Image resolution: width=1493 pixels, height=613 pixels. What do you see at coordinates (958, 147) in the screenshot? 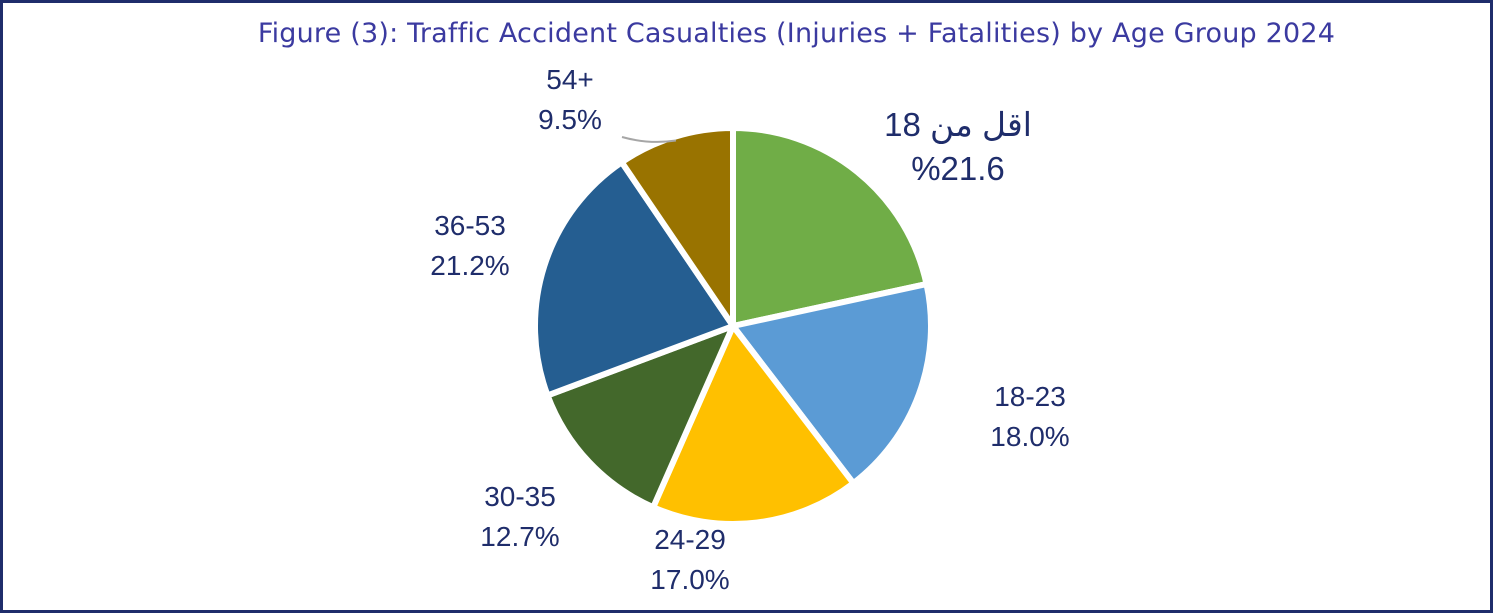
I see `slice-label-under-18: اقل من 18 %21.6` at bounding box center [958, 147].